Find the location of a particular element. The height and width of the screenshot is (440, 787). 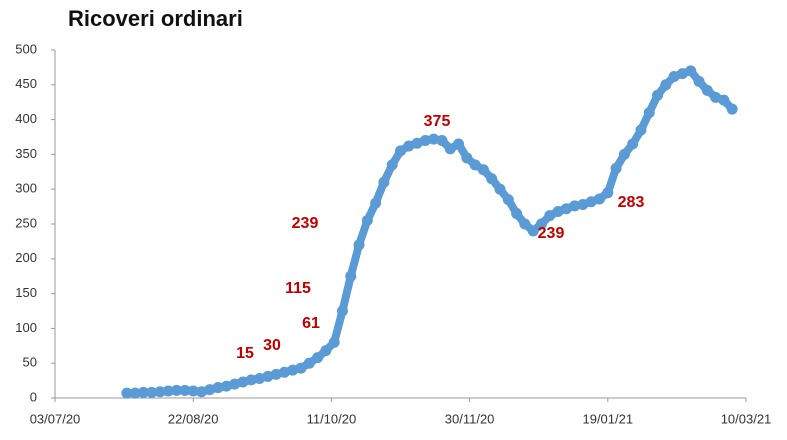

chart-title: Ricoveri ordinari is located at coordinates (155, 18).